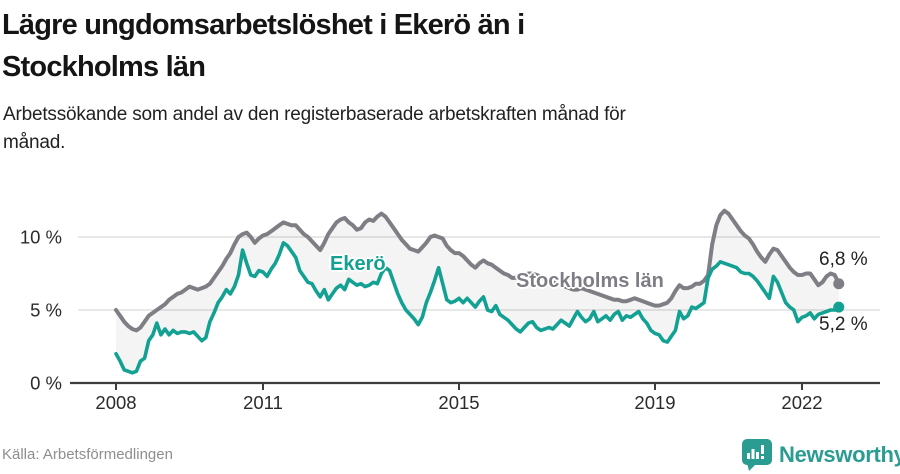 The width and height of the screenshot is (900, 474). I want to click on newsworthy-wordmark: Newsworthy, so click(839, 454).